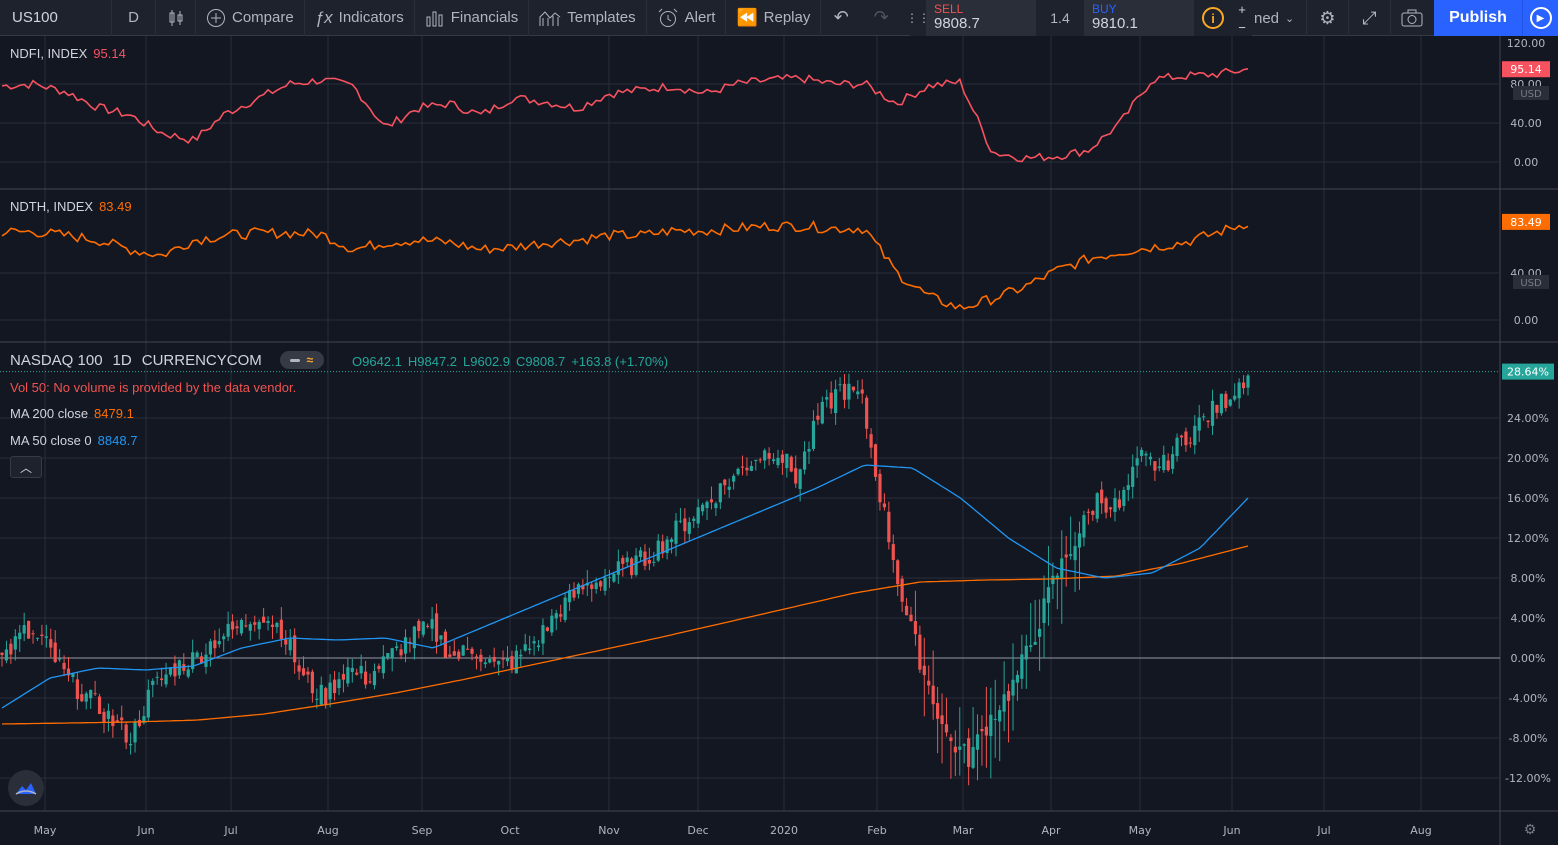 This screenshot has height=845, width=1558. Describe the element at coordinates (697, 830) in the screenshot. I see `time-tick-label: Dec` at that location.